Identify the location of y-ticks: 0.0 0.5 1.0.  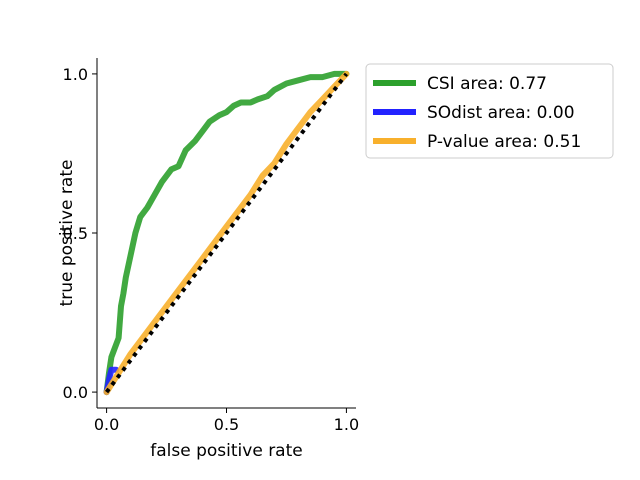
(80, 233).